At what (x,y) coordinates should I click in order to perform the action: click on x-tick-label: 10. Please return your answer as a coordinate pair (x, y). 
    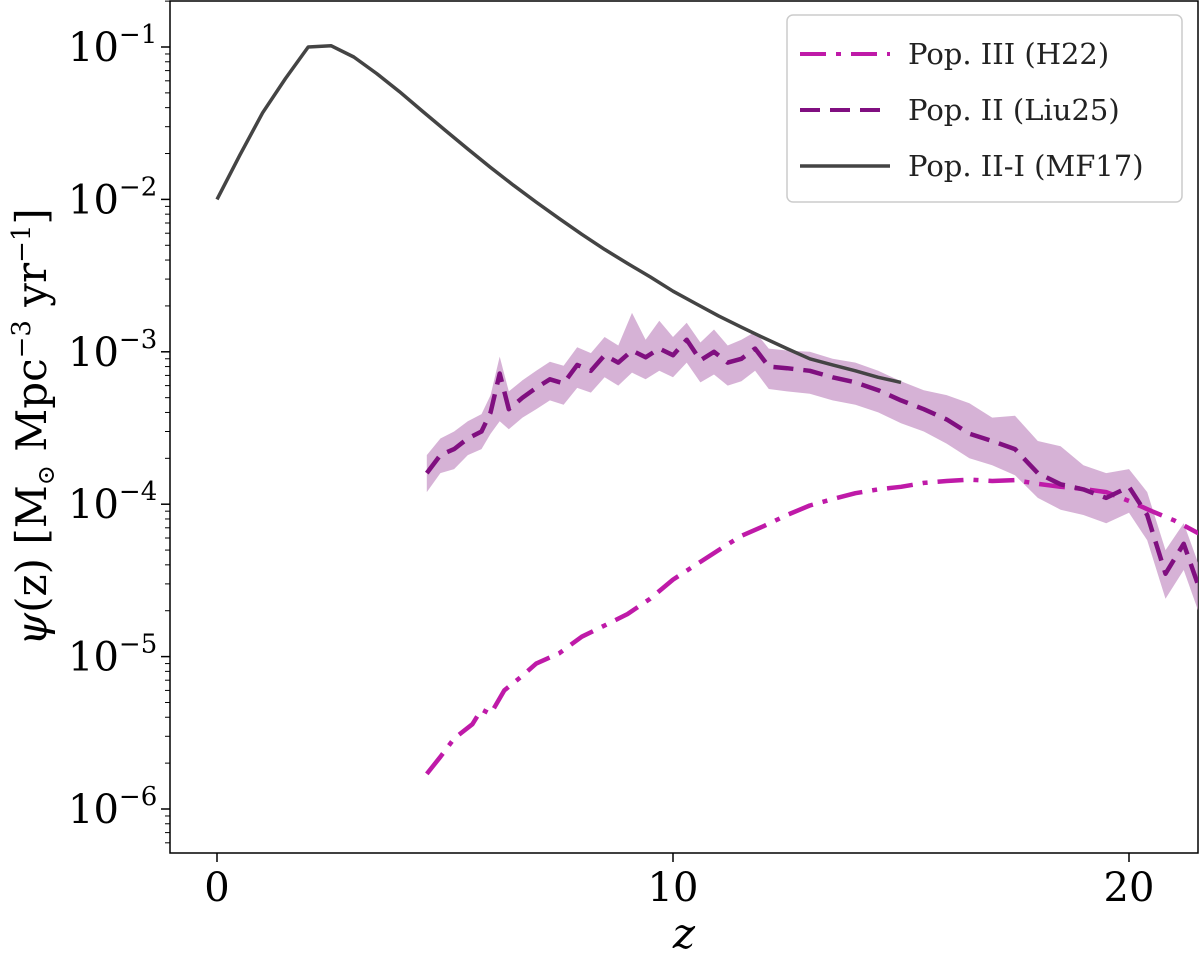
    Looking at the image, I should click on (673, 888).